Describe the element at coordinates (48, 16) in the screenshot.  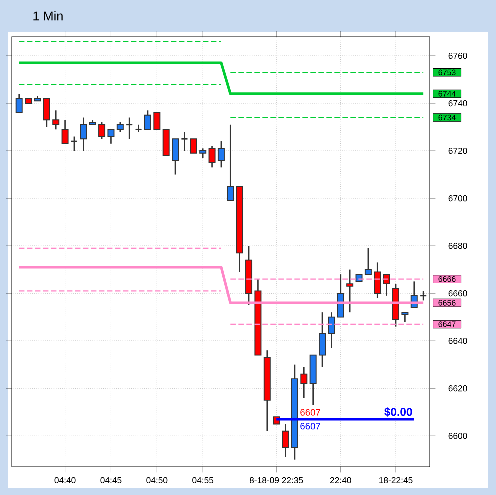
I see `chart-title: 1 Min` at that location.